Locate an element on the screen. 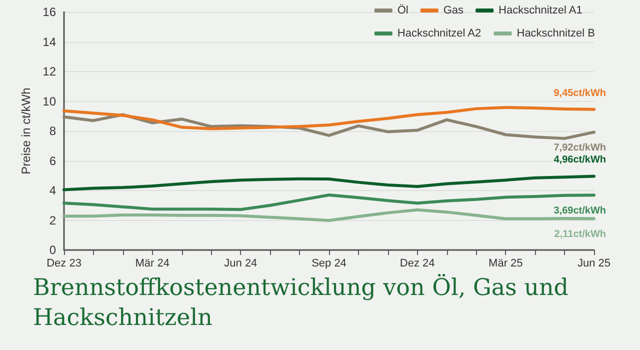 The height and width of the screenshot is (350, 640). x-tick-label: Dez 24 is located at coordinates (417, 264).